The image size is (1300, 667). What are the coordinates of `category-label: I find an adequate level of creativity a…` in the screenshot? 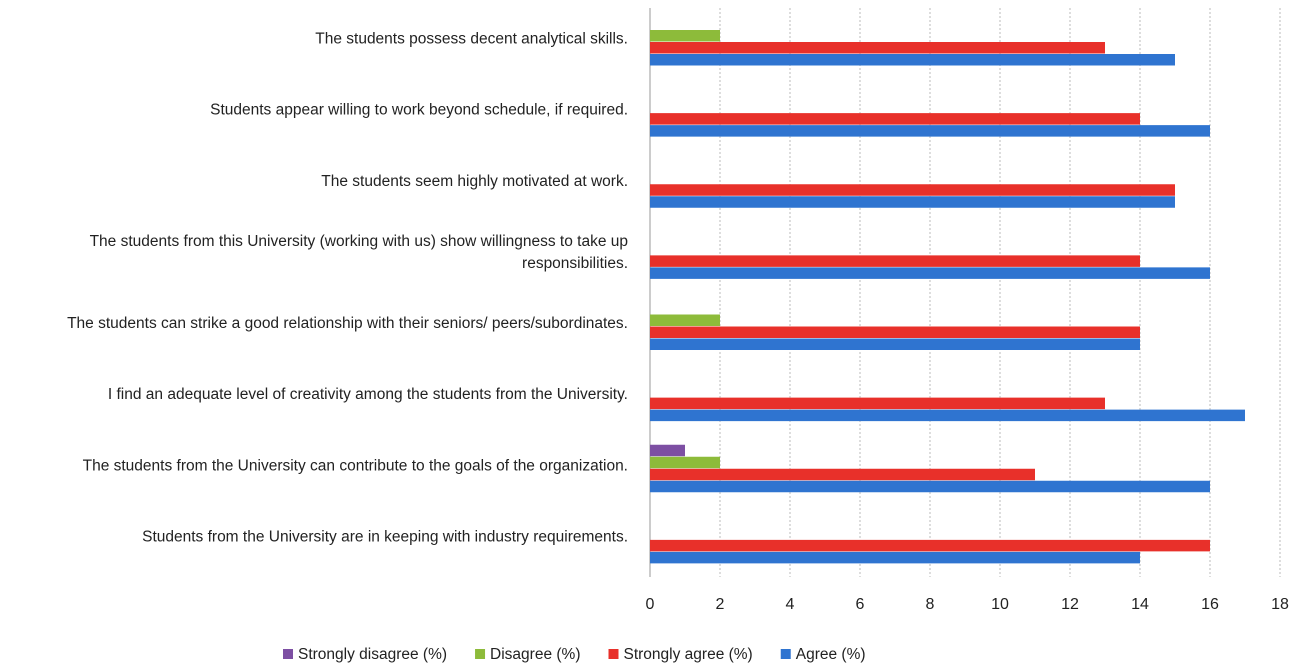 It's located at (368, 394).